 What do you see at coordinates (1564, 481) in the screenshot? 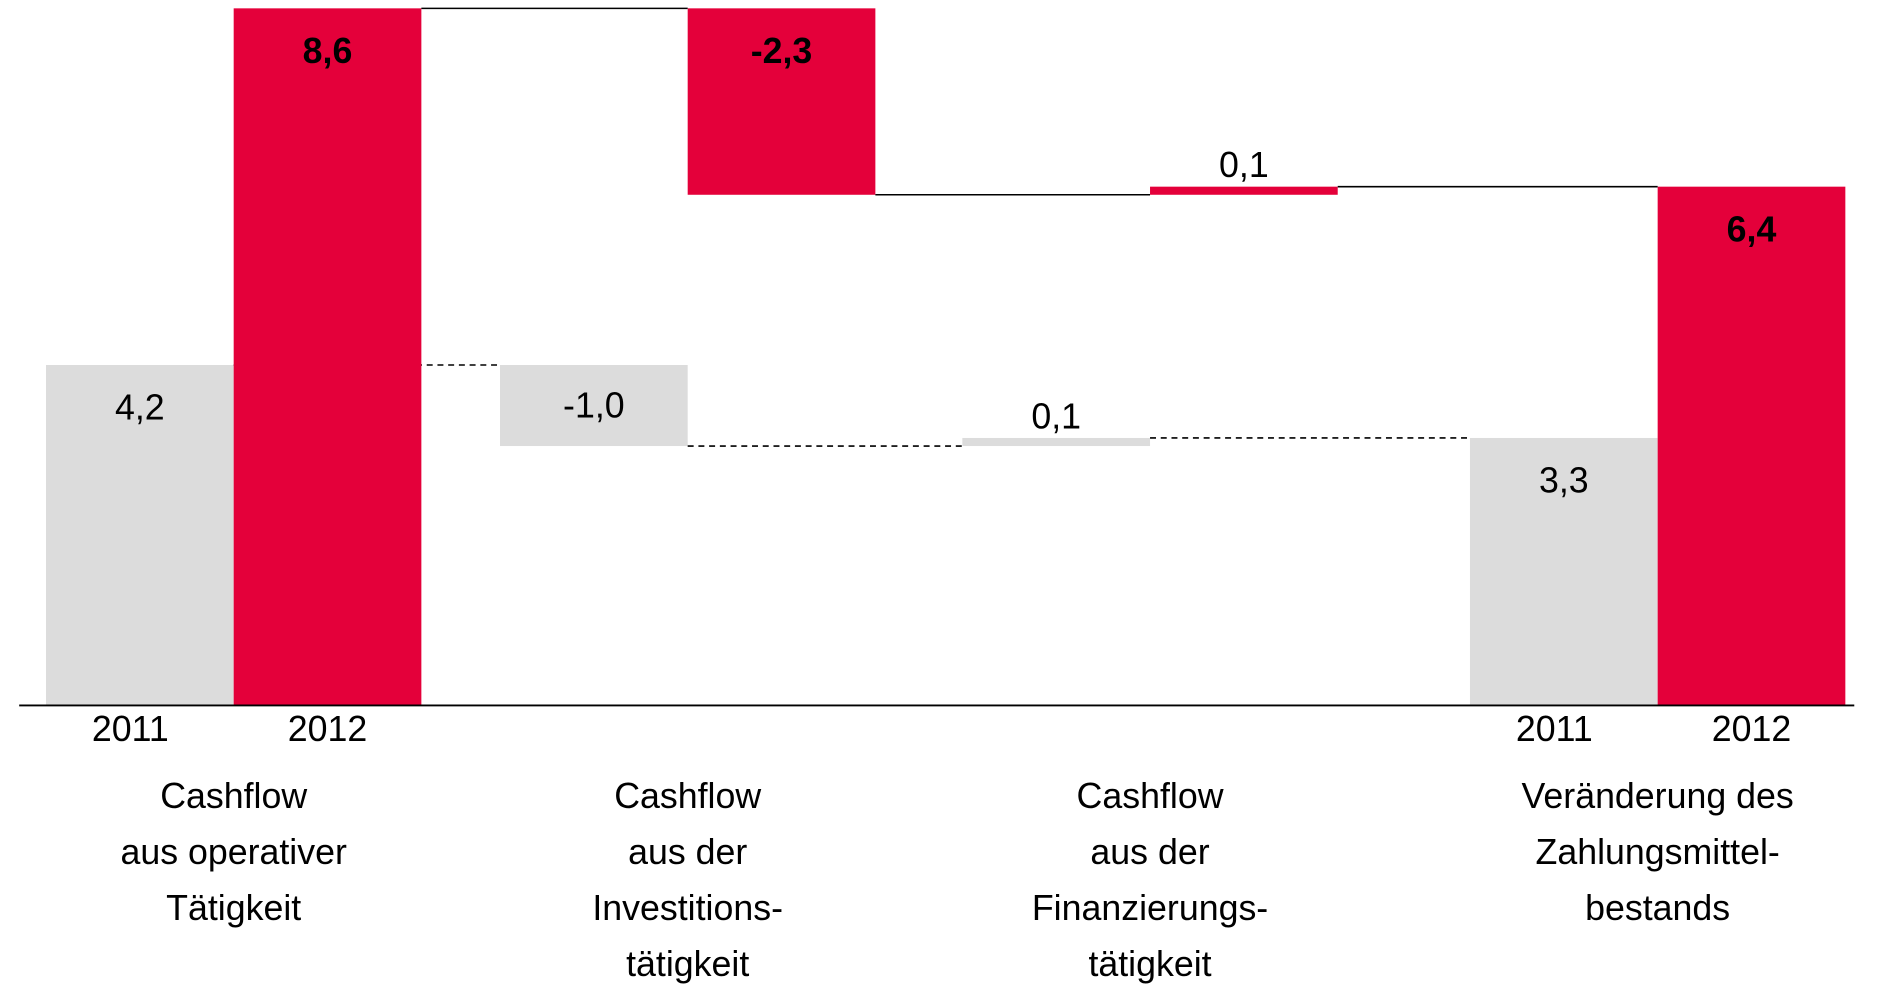
I see `value-label: 3,3` at bounding box center [1564, 481].